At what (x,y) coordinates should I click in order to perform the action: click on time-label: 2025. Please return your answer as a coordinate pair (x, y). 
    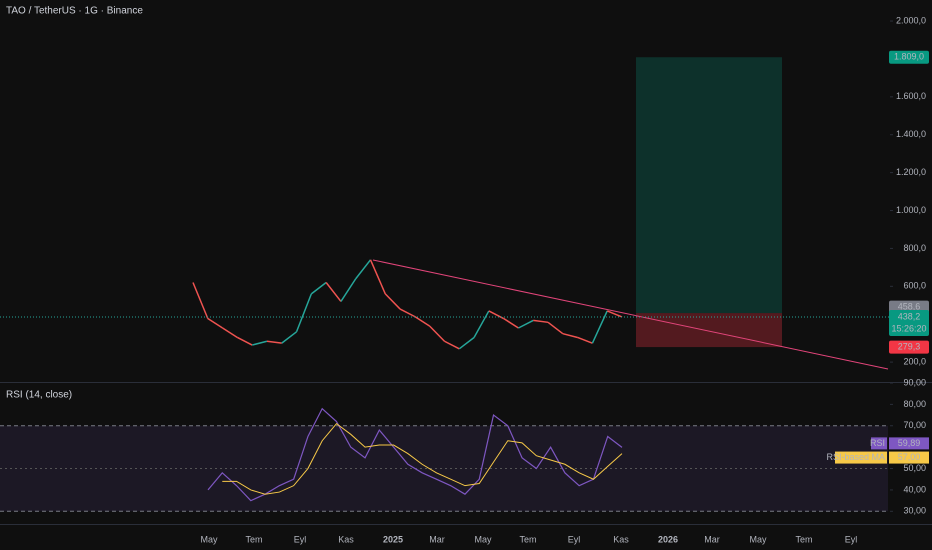
    Looking at the image, I should click on (393, 539).